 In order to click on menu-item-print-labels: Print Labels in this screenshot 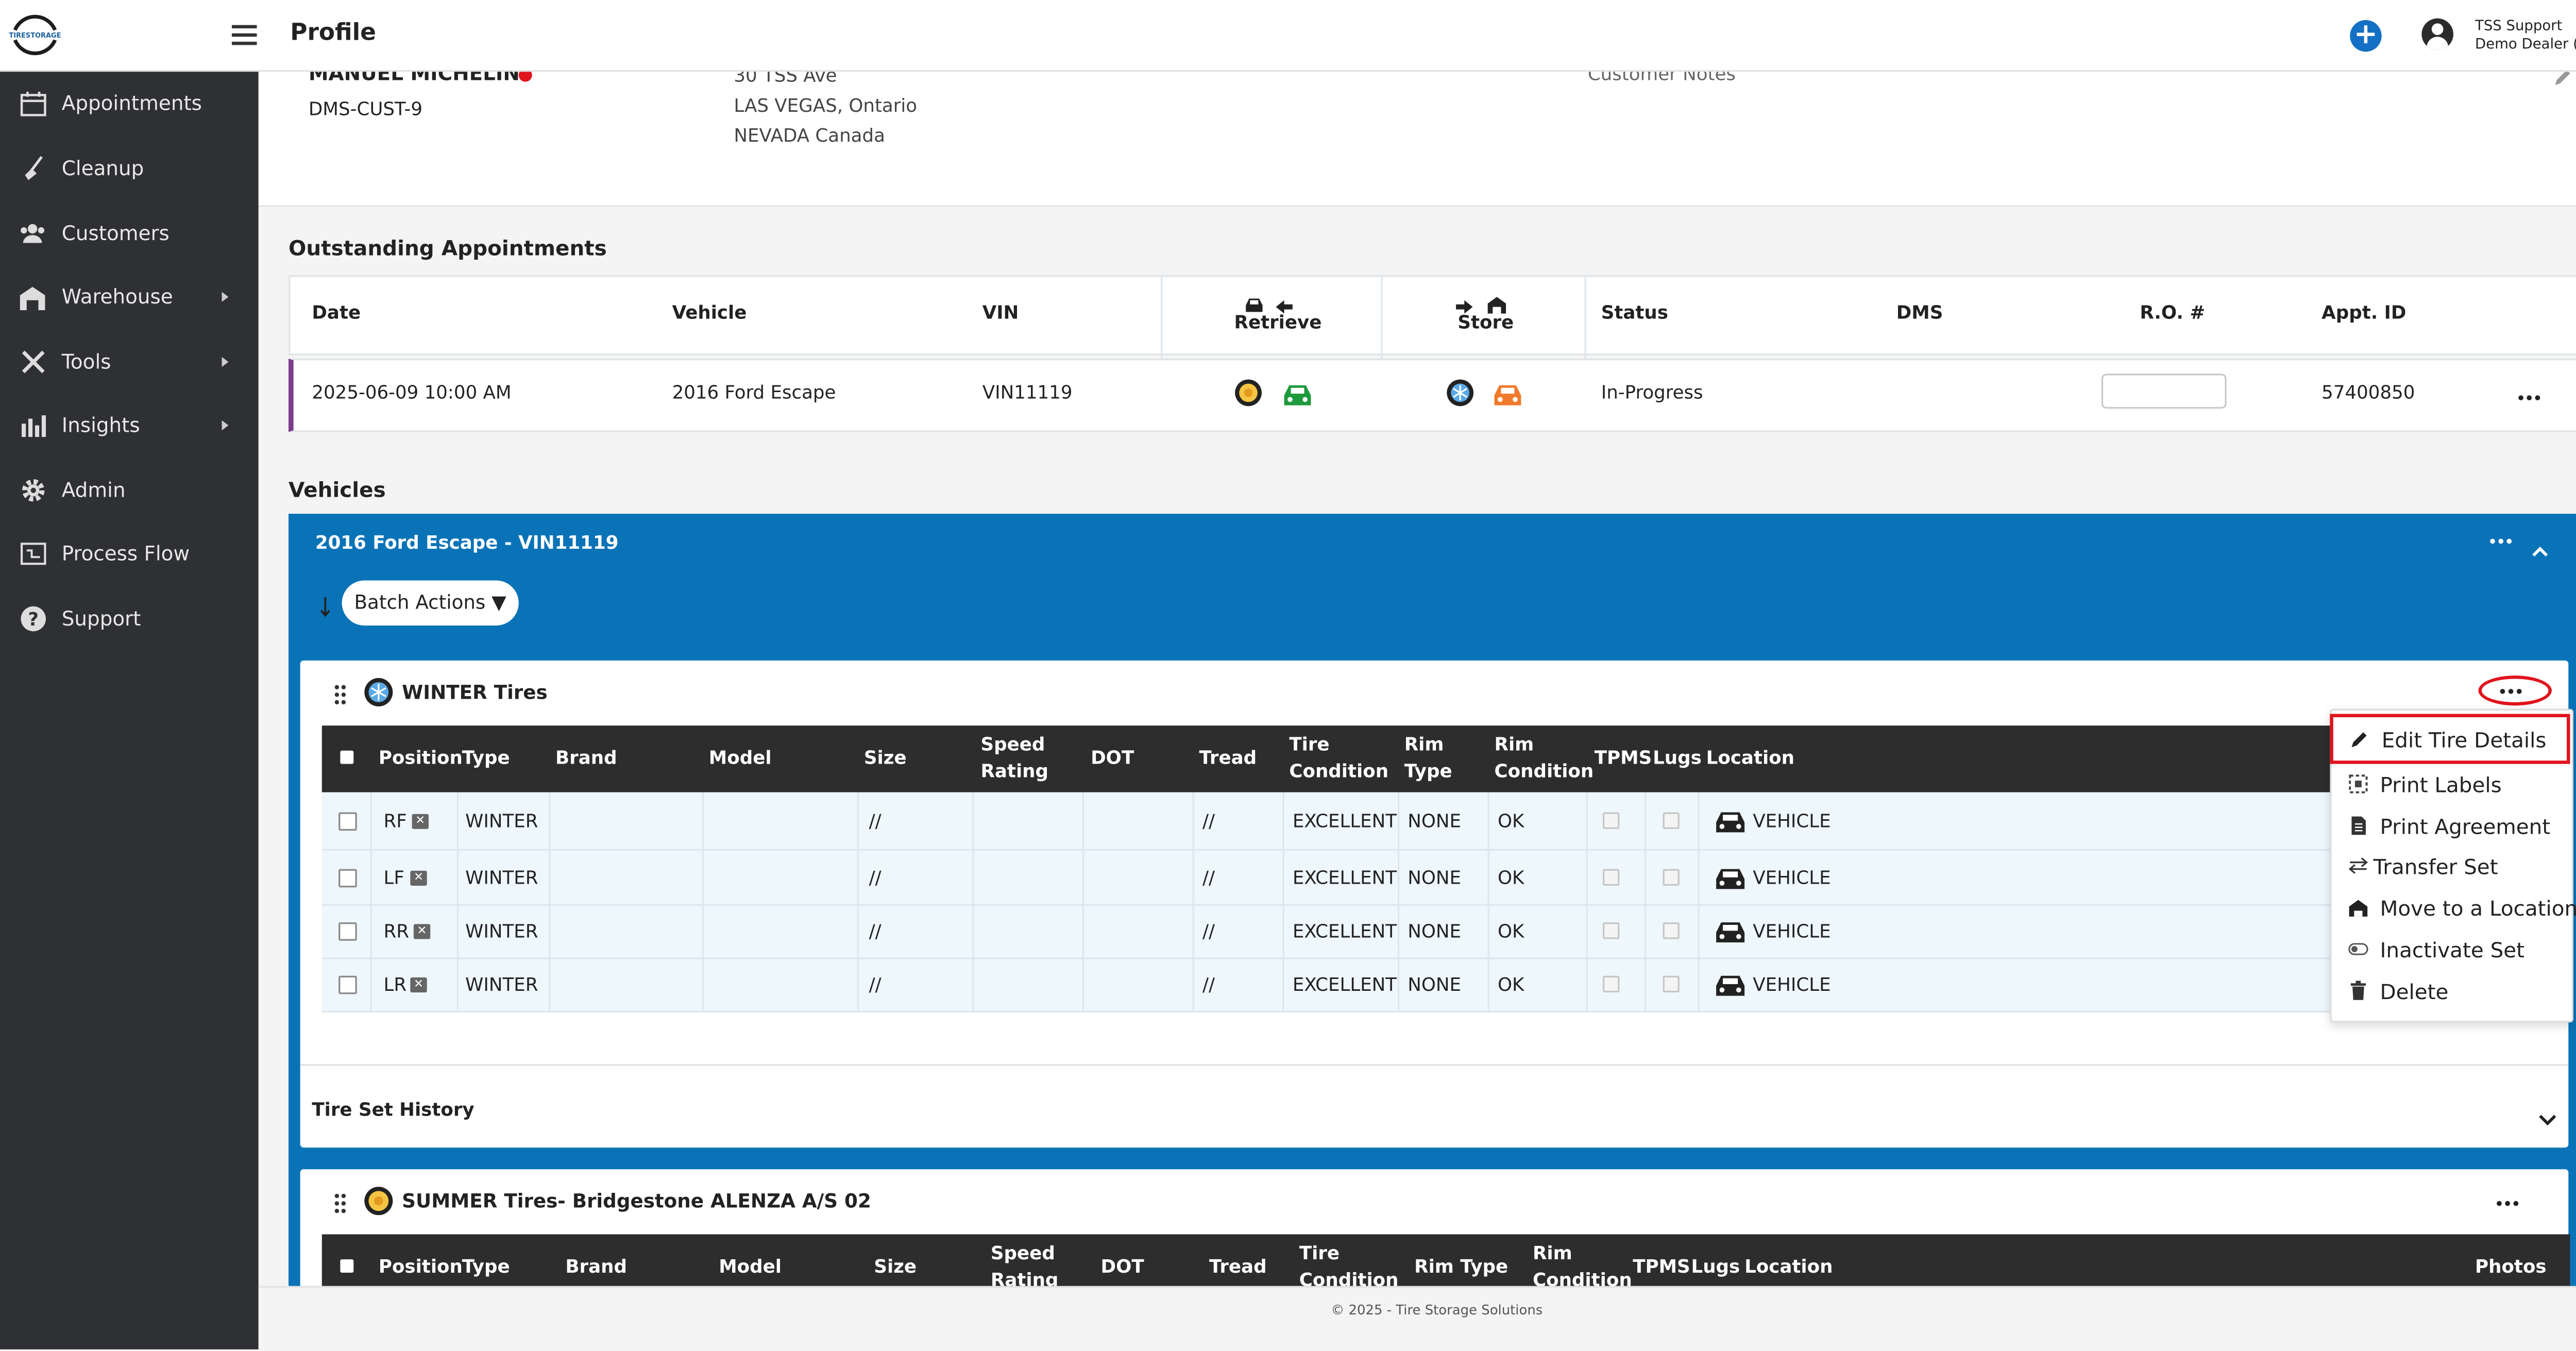, I will do `click(2450, 784)`.